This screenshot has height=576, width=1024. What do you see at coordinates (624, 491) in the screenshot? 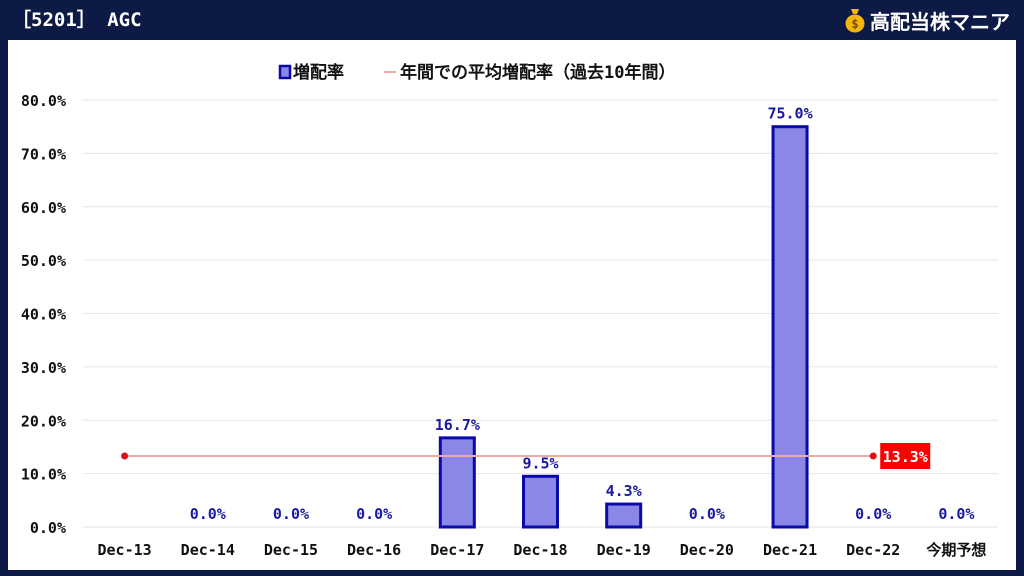
I see `bar-data-label: 4.3%` at bounding box center [624, 491].